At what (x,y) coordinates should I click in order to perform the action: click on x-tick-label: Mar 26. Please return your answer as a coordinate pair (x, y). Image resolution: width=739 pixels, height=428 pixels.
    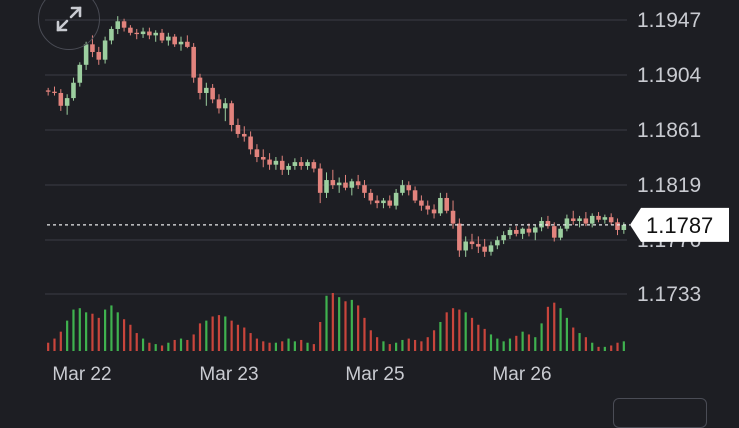
    Looking at the image, I should click on (521, 374).